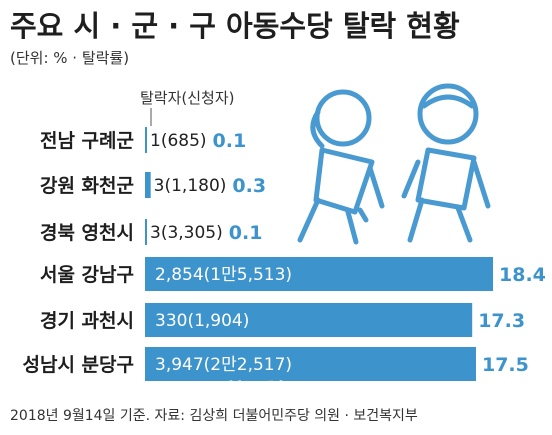 The width and height of the screenshot is (552, 435). I want to click on girl-student-icon, so click(341, 167).